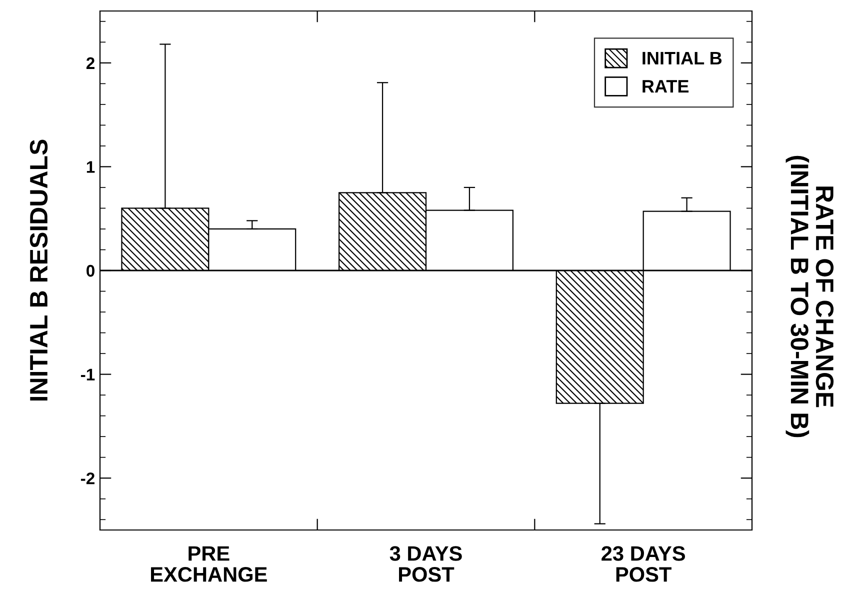 Image resolution: width=860 pixels, height=609 pixels. I want to click on y-tick-label: 1, so click(90, 167).